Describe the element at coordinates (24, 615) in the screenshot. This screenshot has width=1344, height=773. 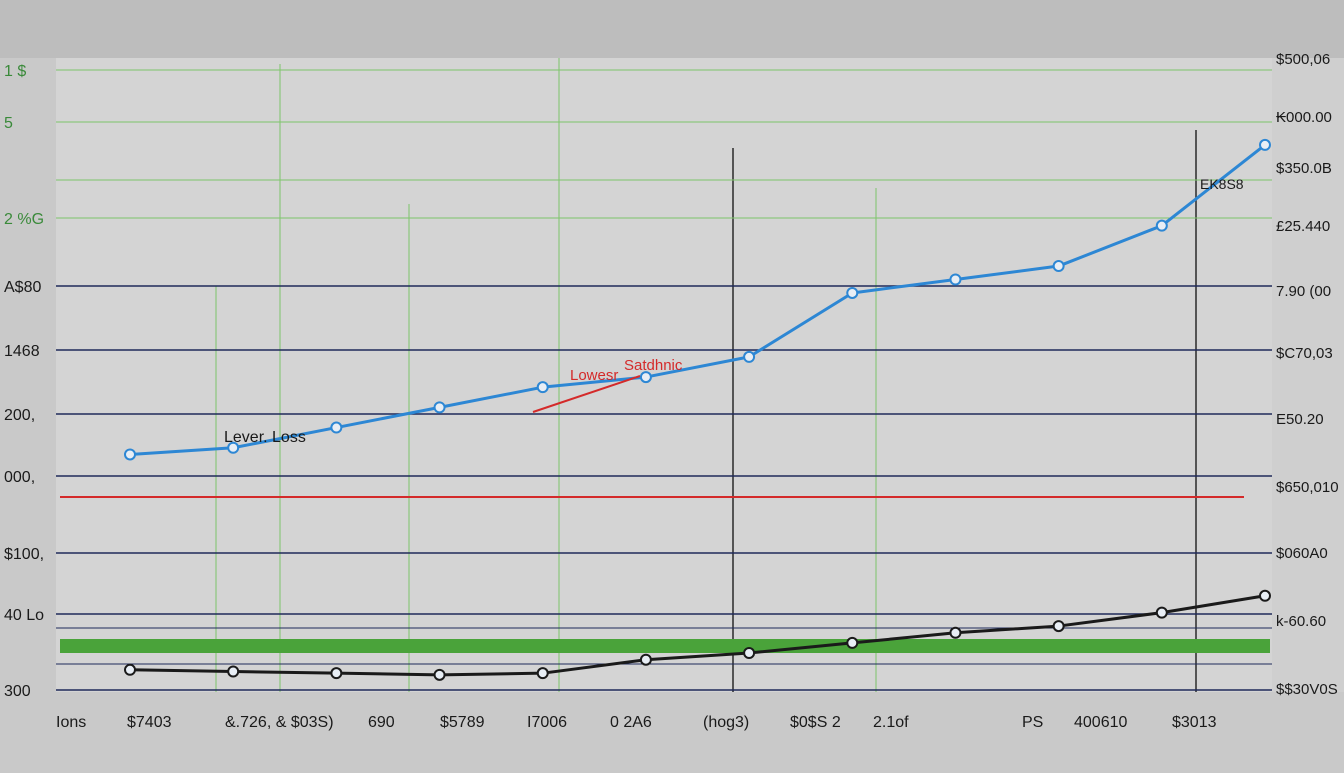
I see `y-tick-label-left: 40 Lo` at that location.